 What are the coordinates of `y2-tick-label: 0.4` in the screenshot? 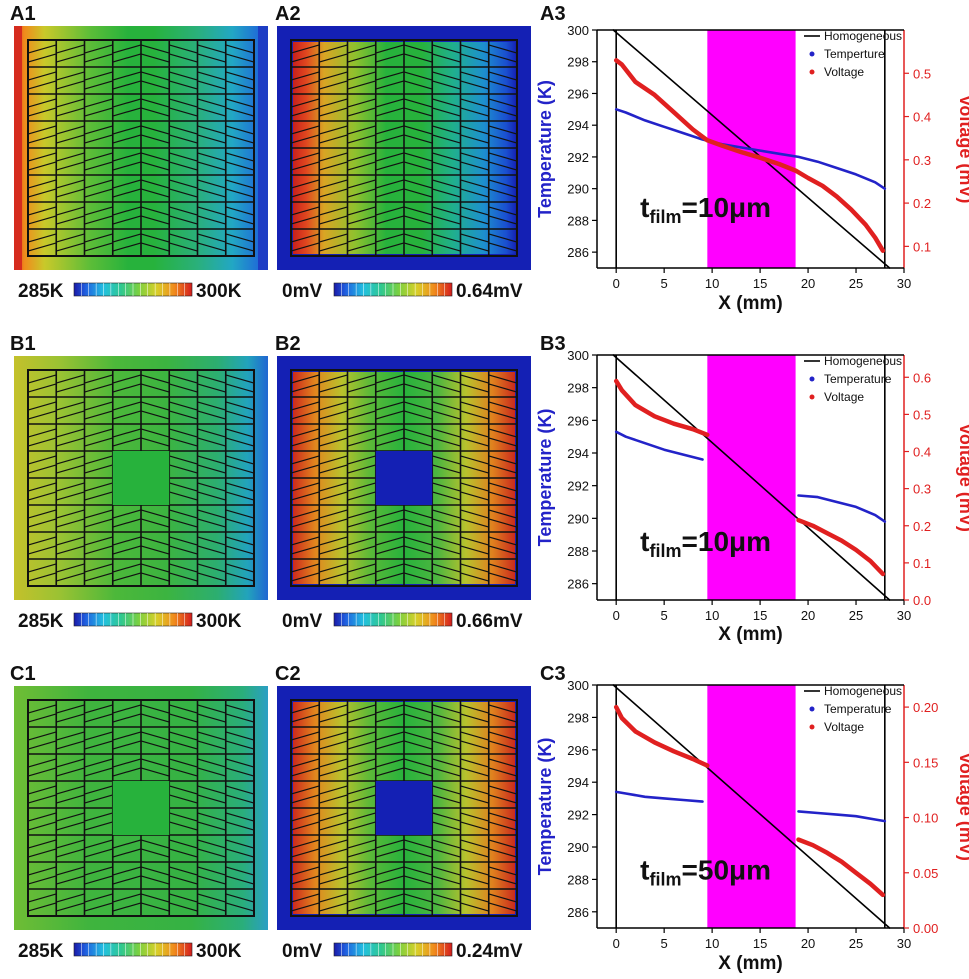 It's located at (922, 452).